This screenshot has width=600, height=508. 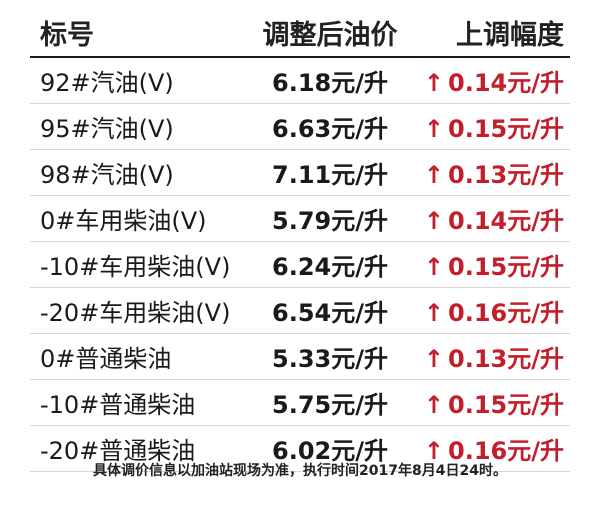 What do you see at coordinates (135, 267) in the screenshot?
I see `fuel-grade: -10#车用柴油(V)` at bounding box center [135, 267].